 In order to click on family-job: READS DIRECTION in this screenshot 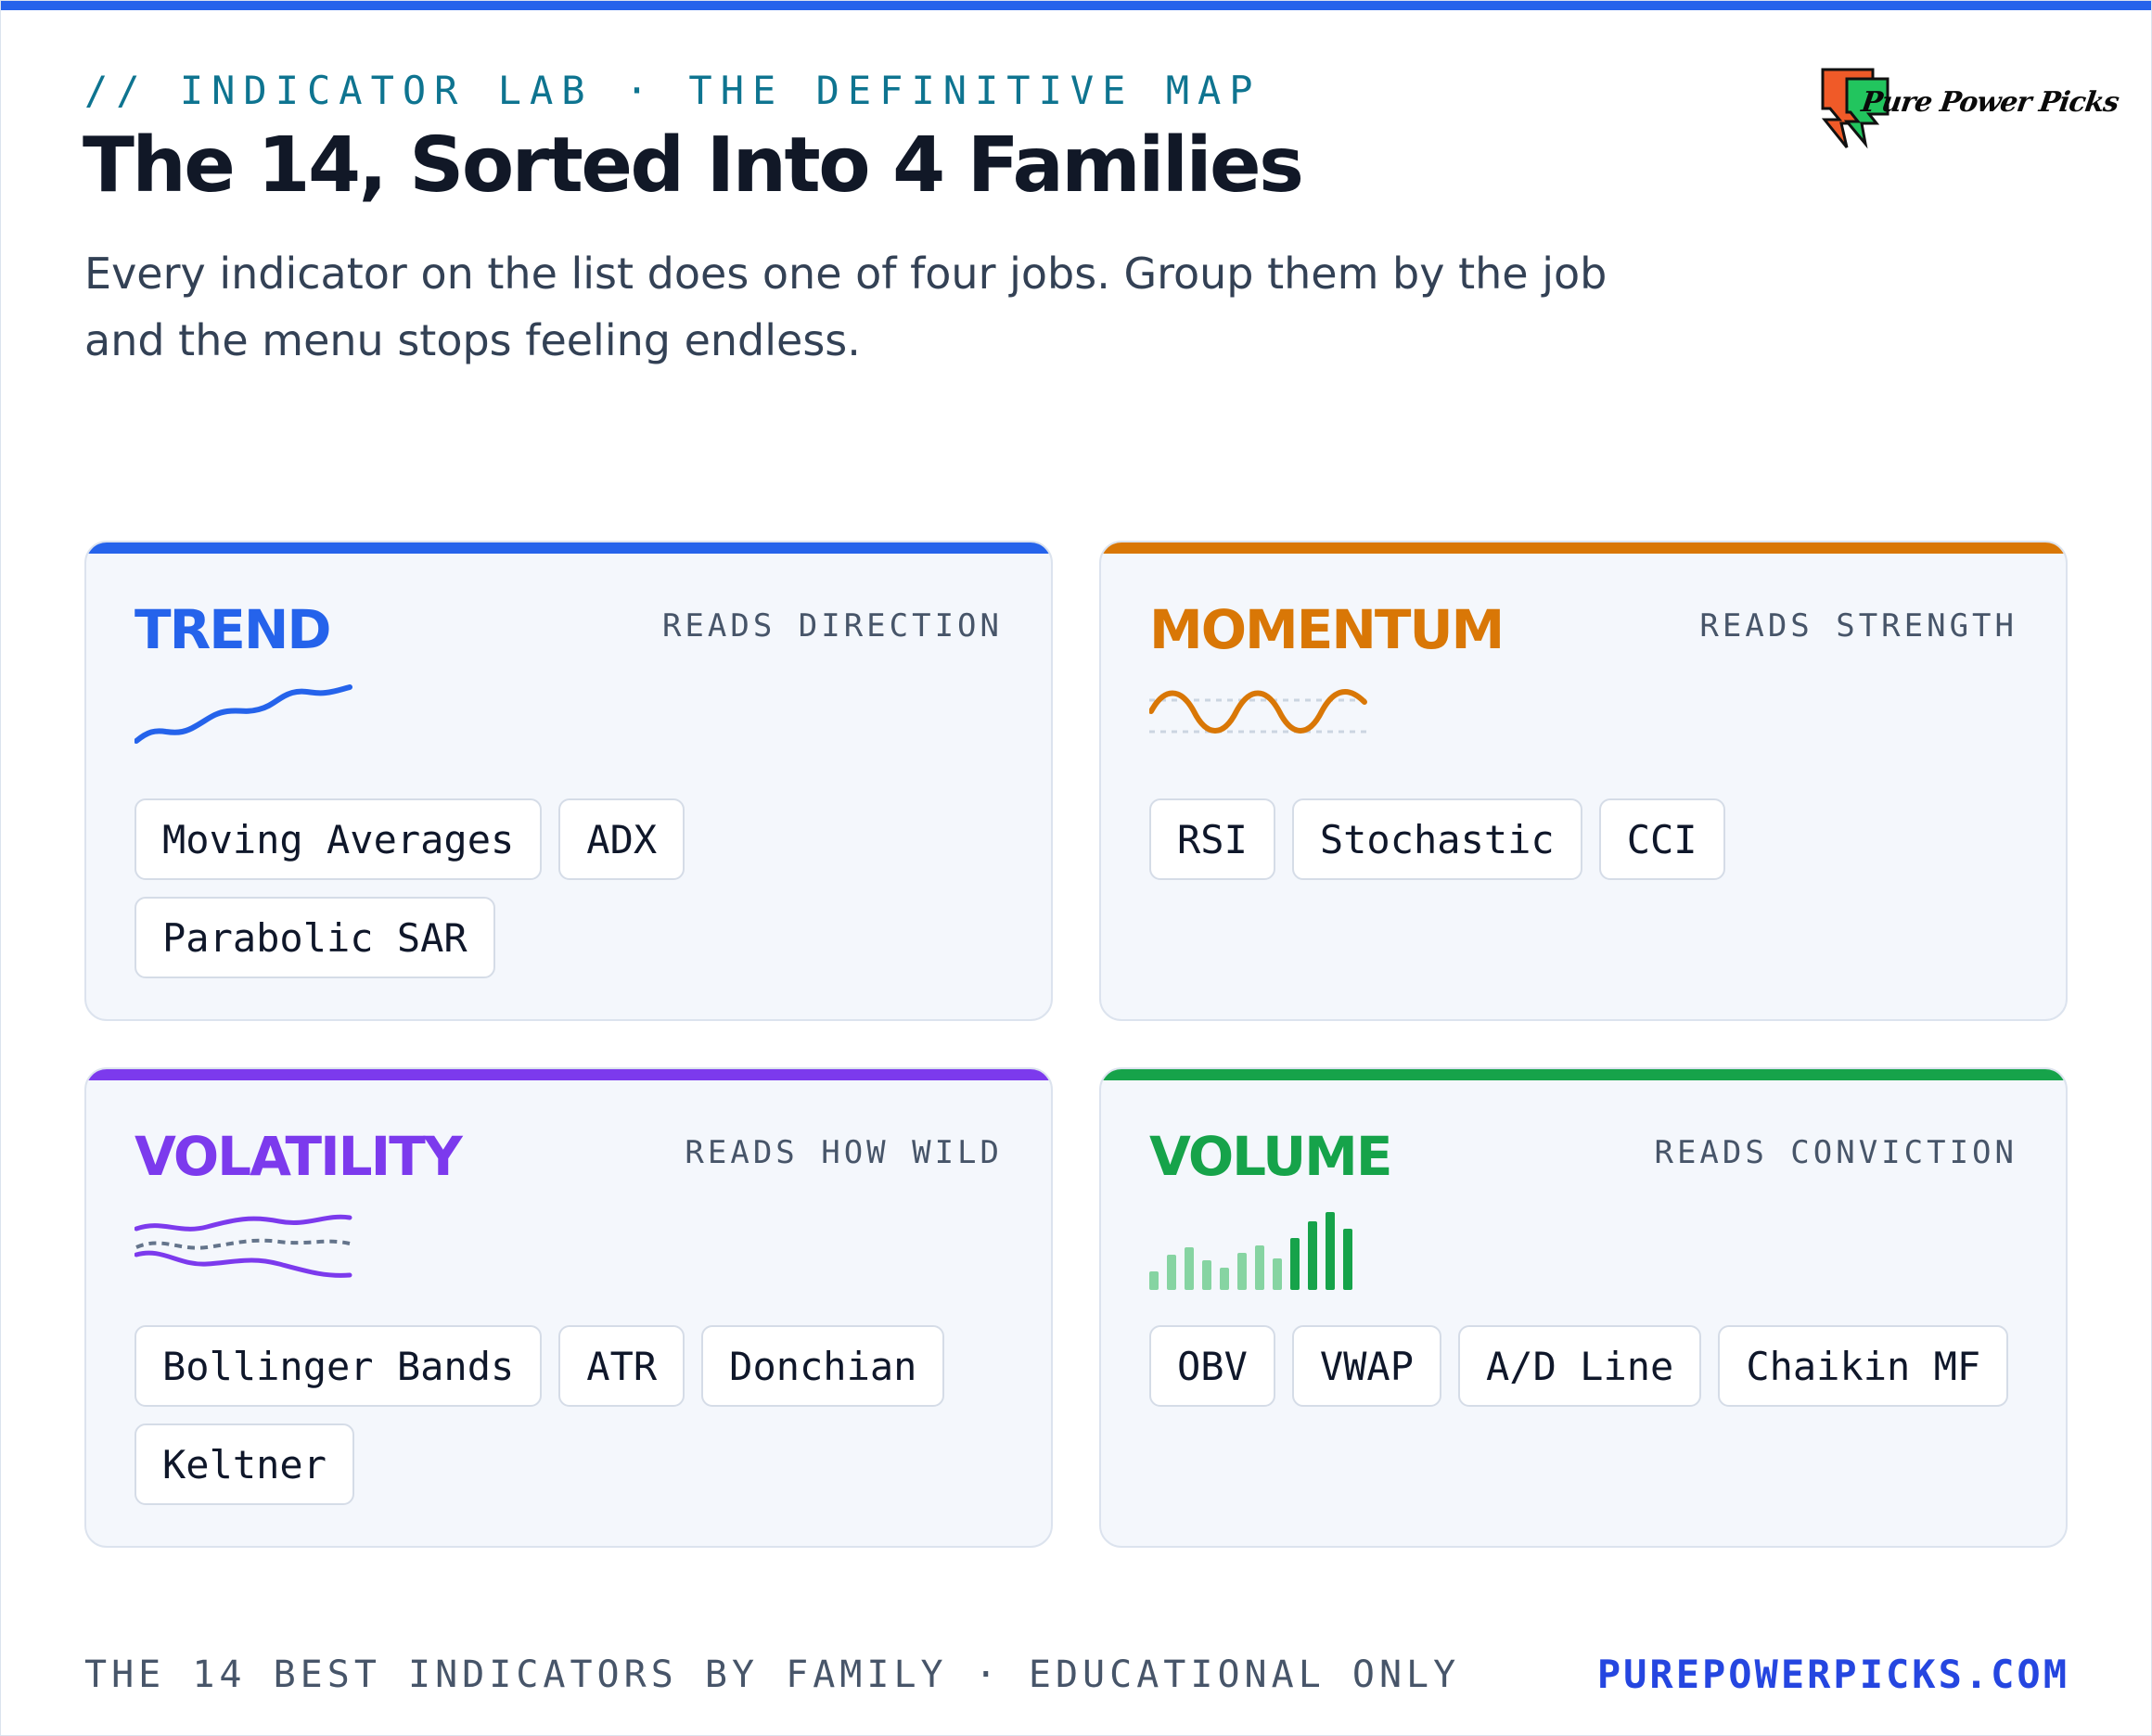, I will do `click(832, 626)`.